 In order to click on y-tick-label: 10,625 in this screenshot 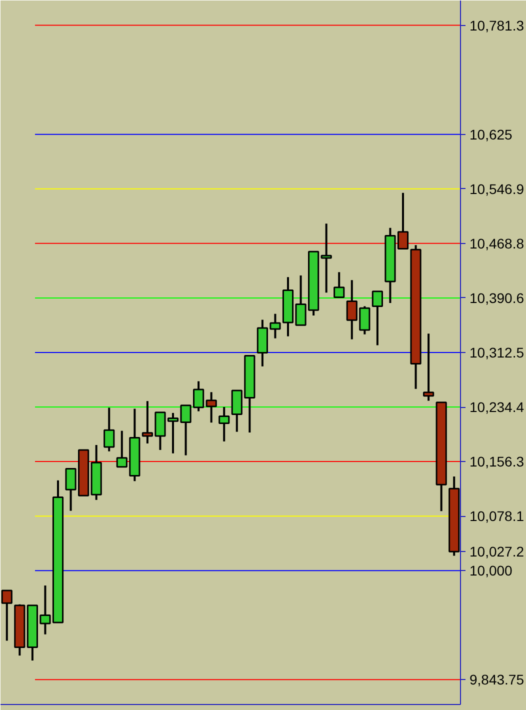, I will do `click(491, 134)`.